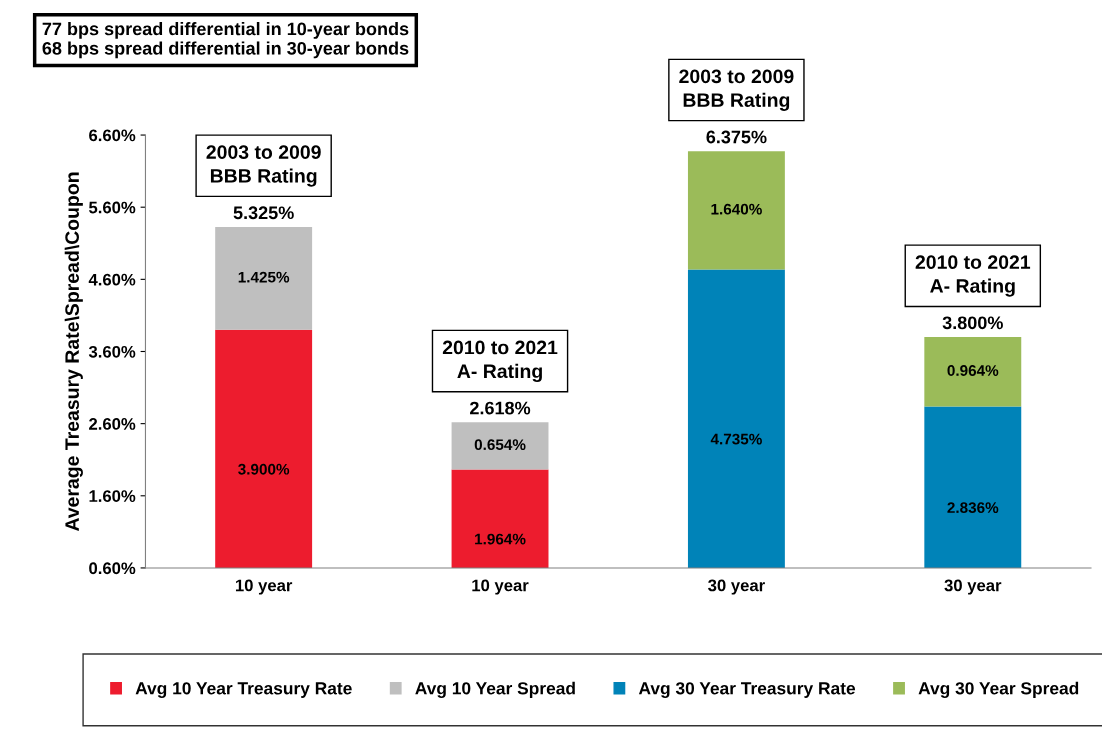 The image size is (1102, 730). What do you see at coordinates (112, 135) in the screenshot?
I see `y-tick-label: 6.60%` at bounding box center [112, 135].